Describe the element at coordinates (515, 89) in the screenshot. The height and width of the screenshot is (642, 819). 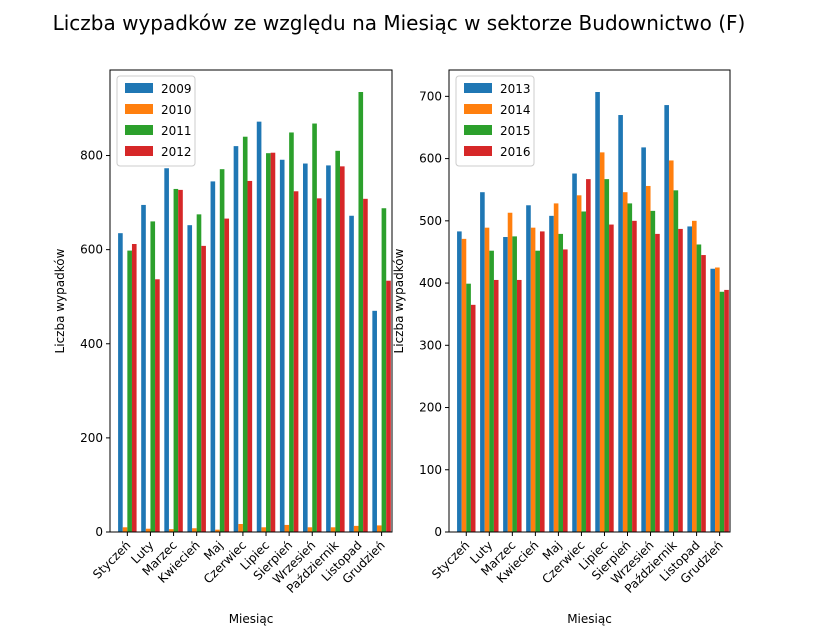
I see `chart2-legend-label: 2013` at that location.